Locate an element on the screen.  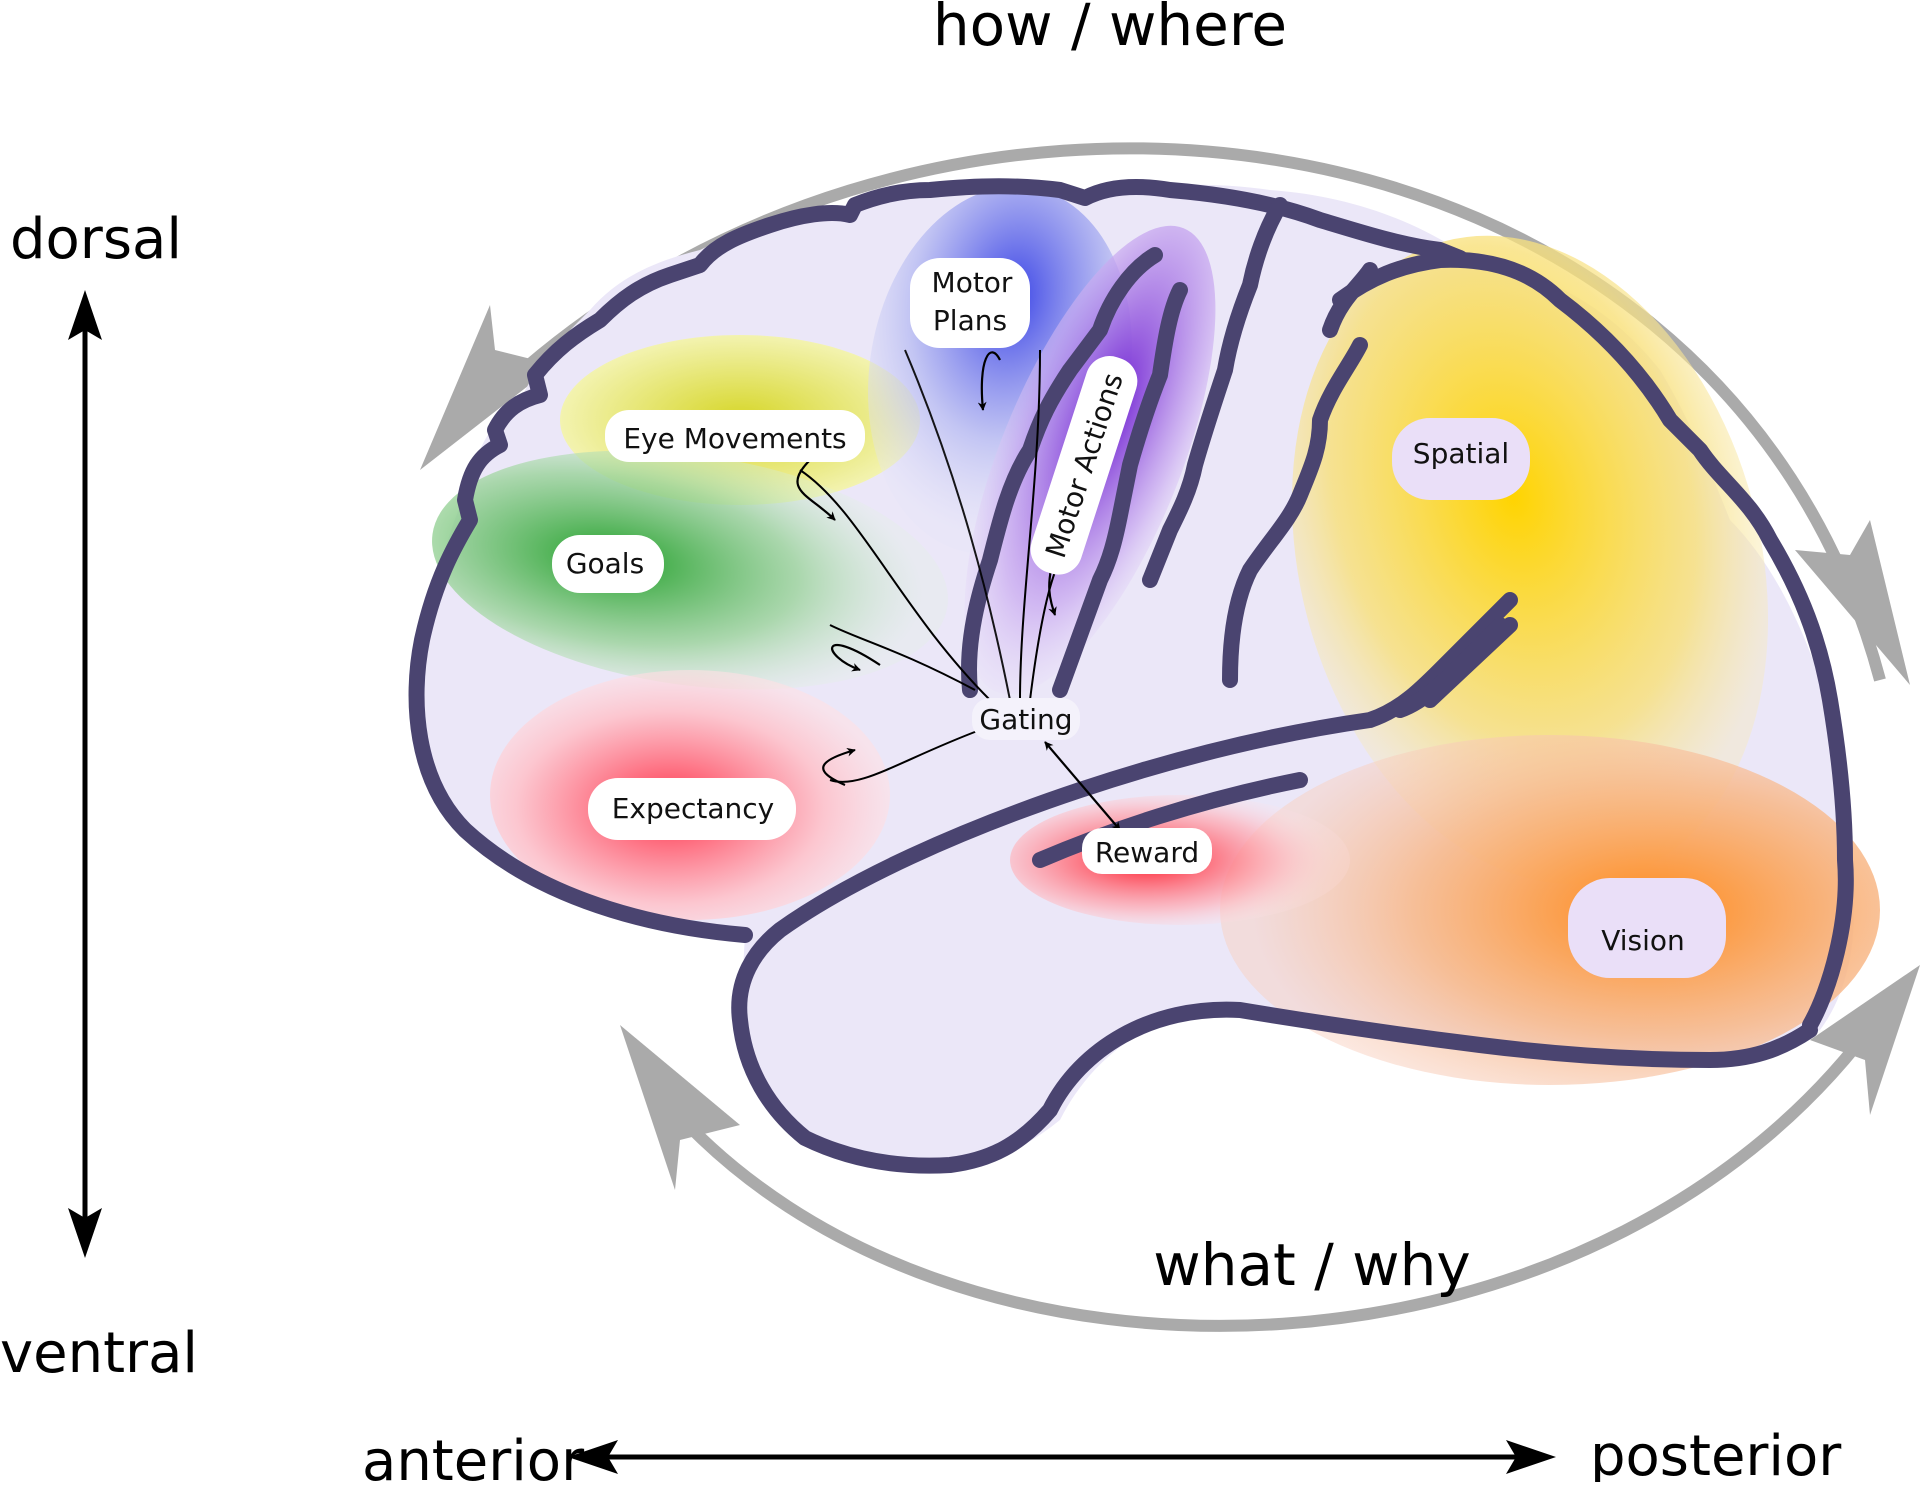
expectancy-label: Expectancy is located at coordinates (693, 808).